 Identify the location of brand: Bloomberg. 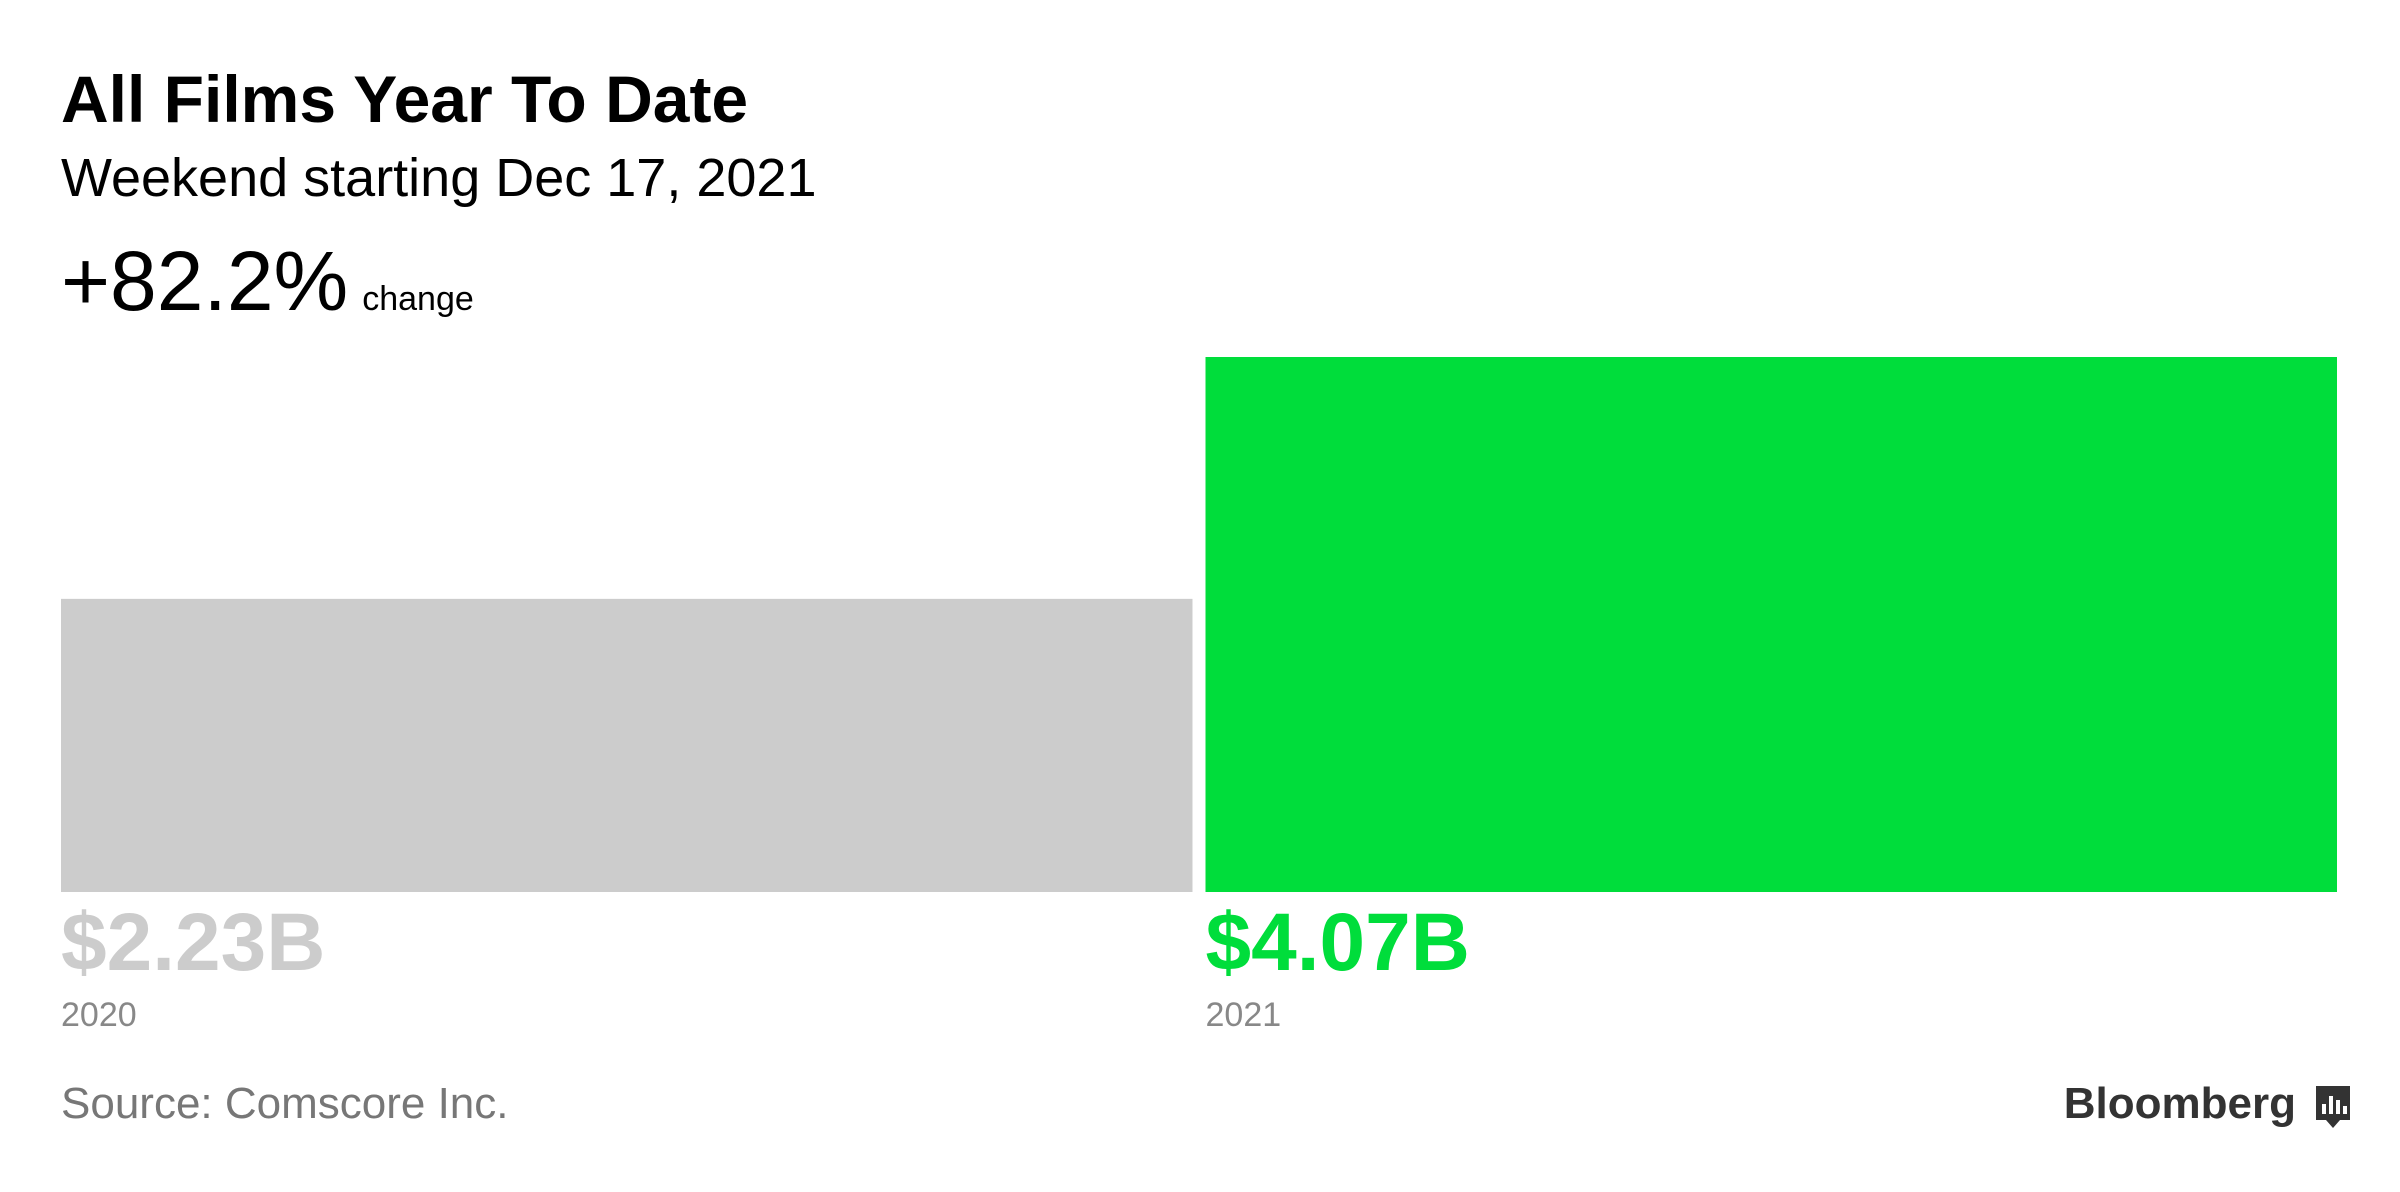
(2180, 1103).